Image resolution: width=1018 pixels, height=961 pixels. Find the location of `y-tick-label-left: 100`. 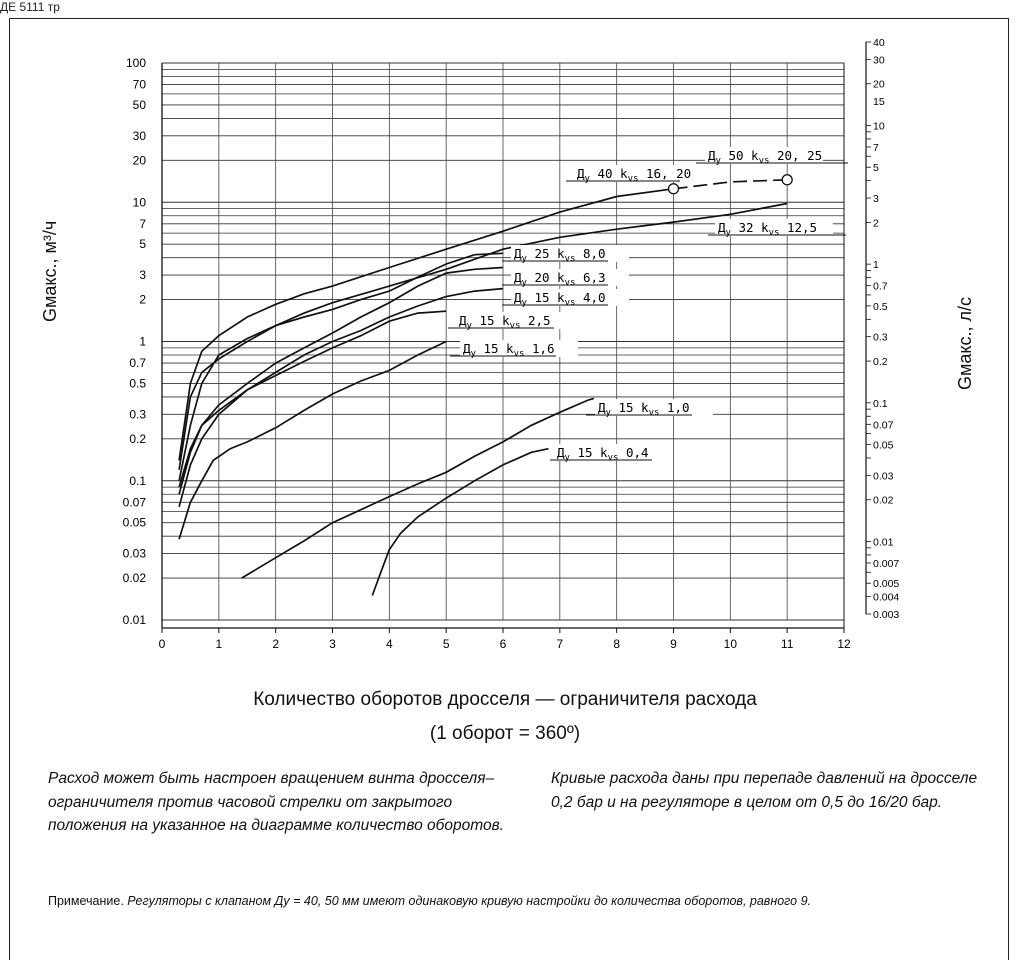

y-tick-label-left: 100 is located at coordinates (136, 63).